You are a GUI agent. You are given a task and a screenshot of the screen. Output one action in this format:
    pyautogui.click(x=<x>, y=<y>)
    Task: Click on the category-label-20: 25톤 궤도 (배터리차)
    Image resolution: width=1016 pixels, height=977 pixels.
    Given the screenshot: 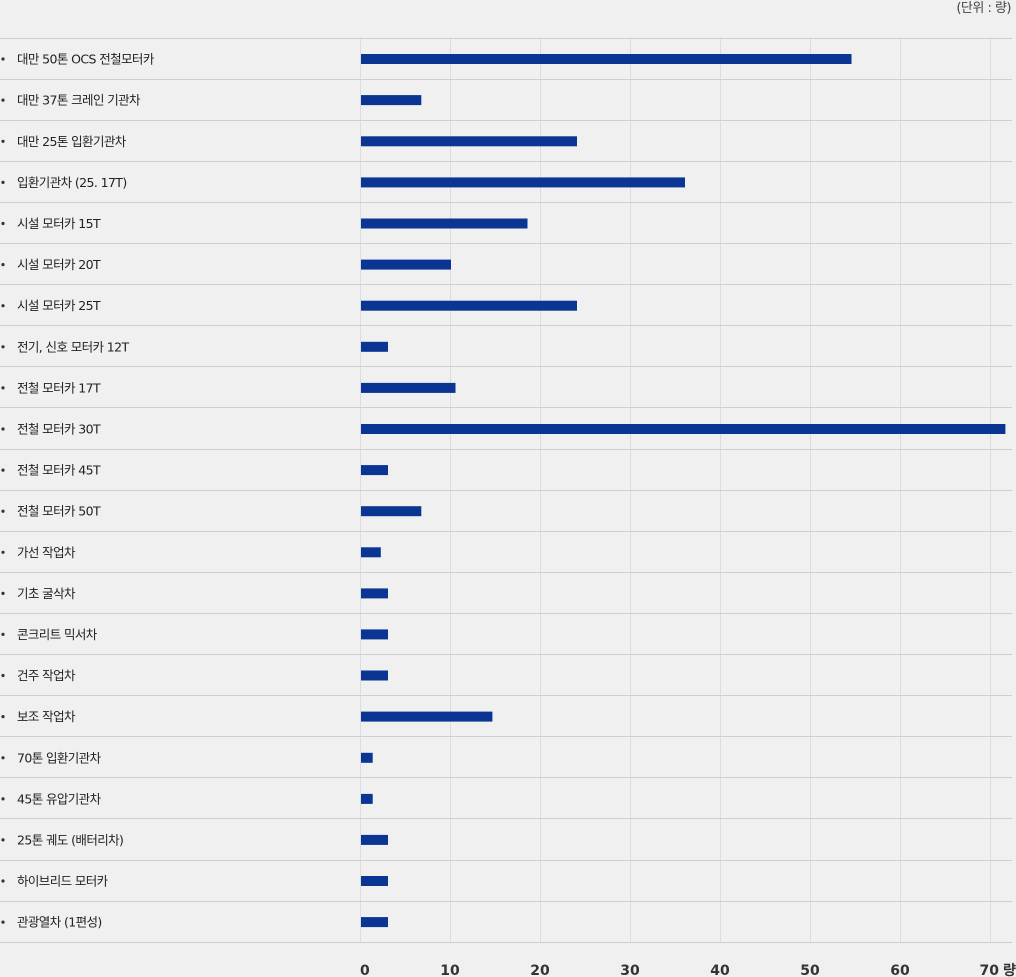 What is the action you would take?
    pyautogui.click(x=70, y=839)
    